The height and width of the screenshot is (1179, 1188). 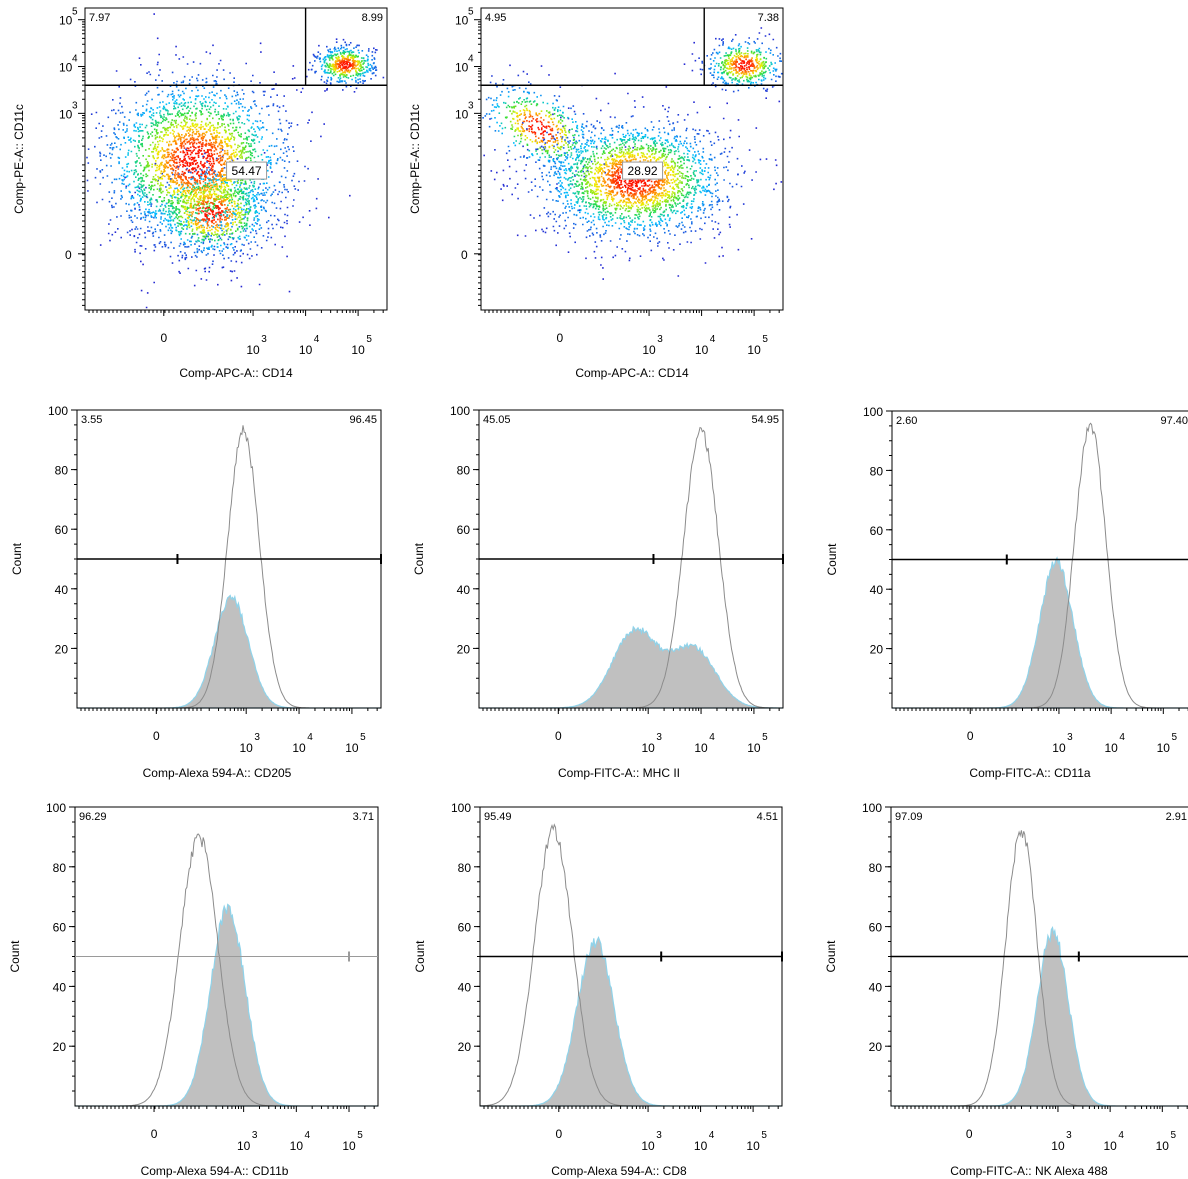 What do you see at coordinates (619, 1171) in the screenshot?
I see `x-axis-label: Comp-Alexa 594-A:: CD8` at bounding box center [619, 1171].